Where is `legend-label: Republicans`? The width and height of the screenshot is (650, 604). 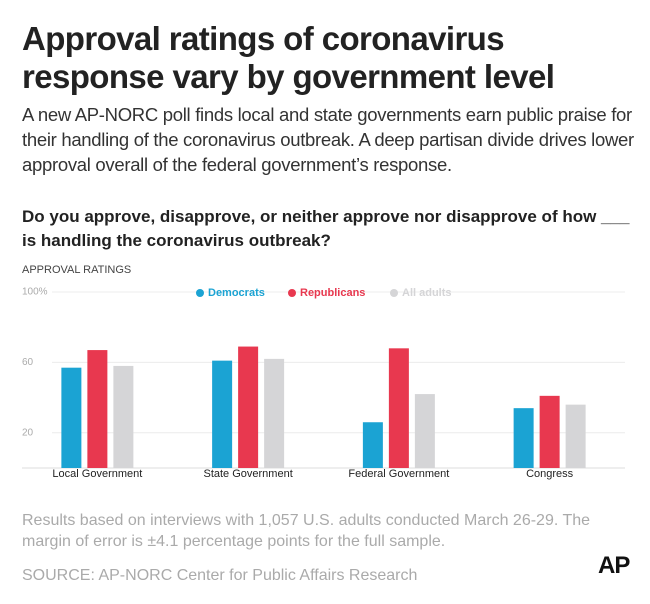 legend-label: Republicans is located at coordinates (332, 293).